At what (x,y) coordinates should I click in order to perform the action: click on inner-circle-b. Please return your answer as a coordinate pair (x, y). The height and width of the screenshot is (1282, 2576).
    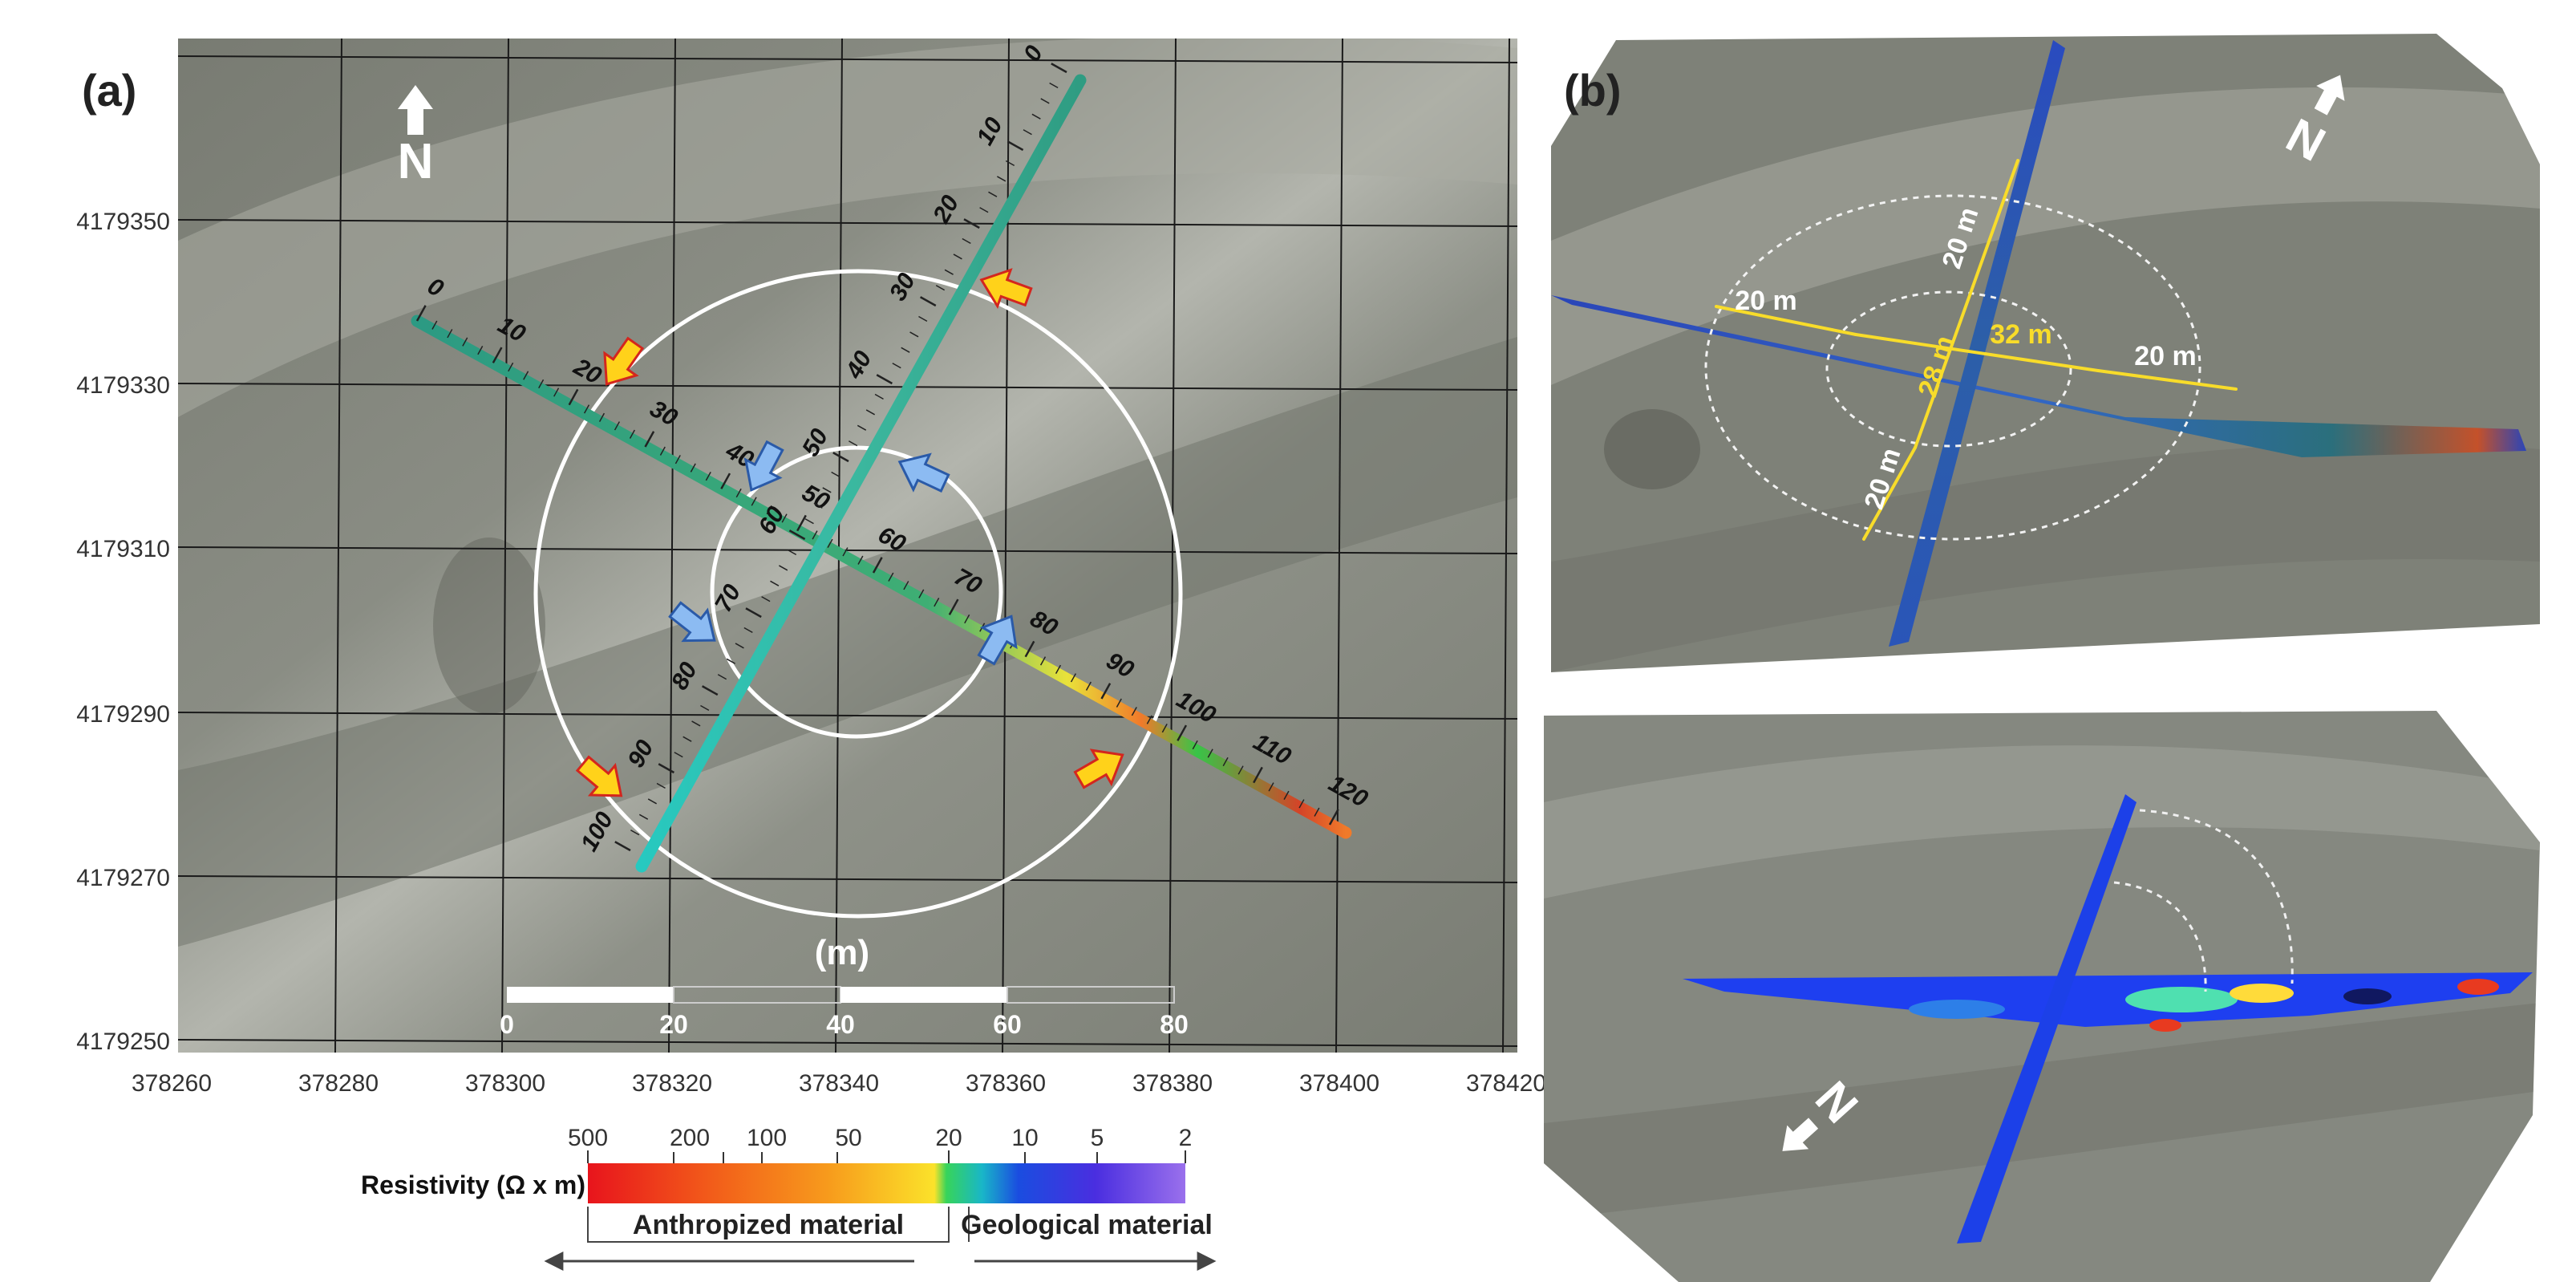
    Looking at the image, I should click on (1948, 369).